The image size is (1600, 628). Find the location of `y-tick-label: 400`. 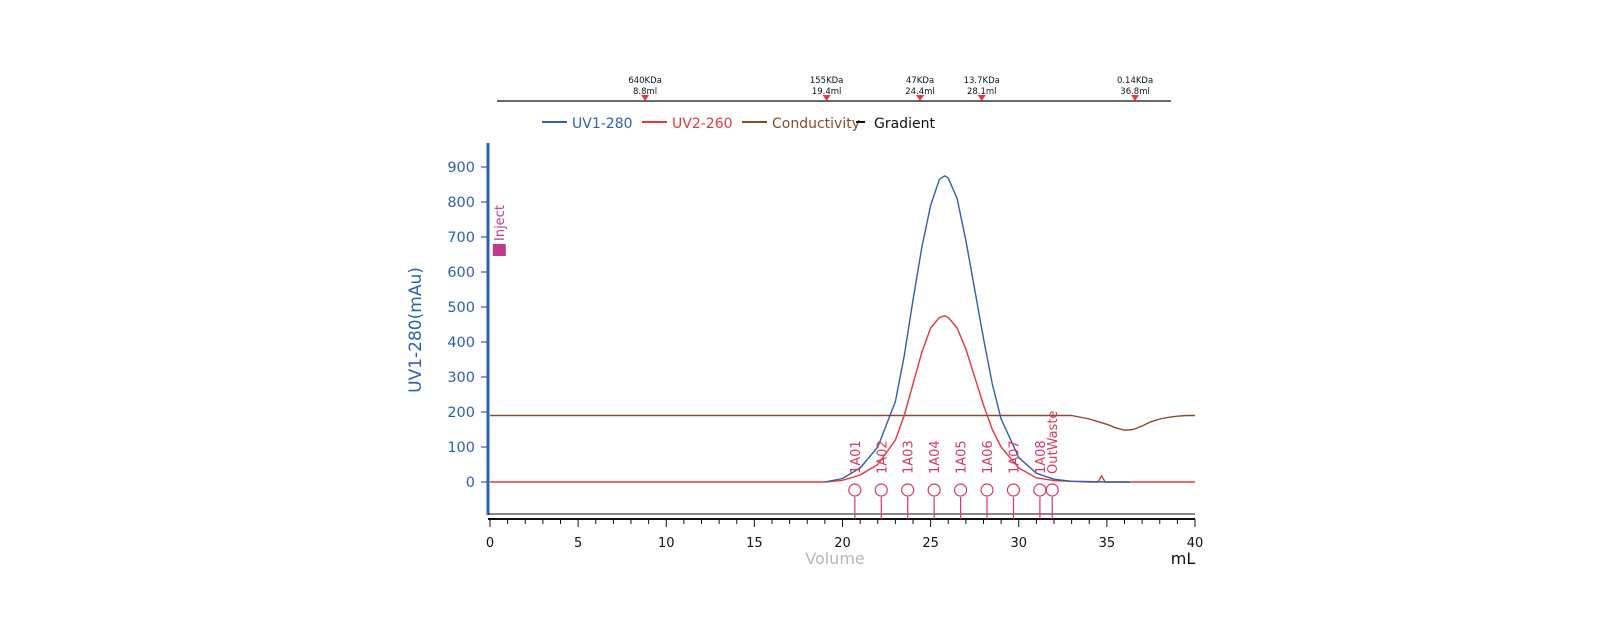

y-tick-label: 400 is located at coordinates (461, 343).